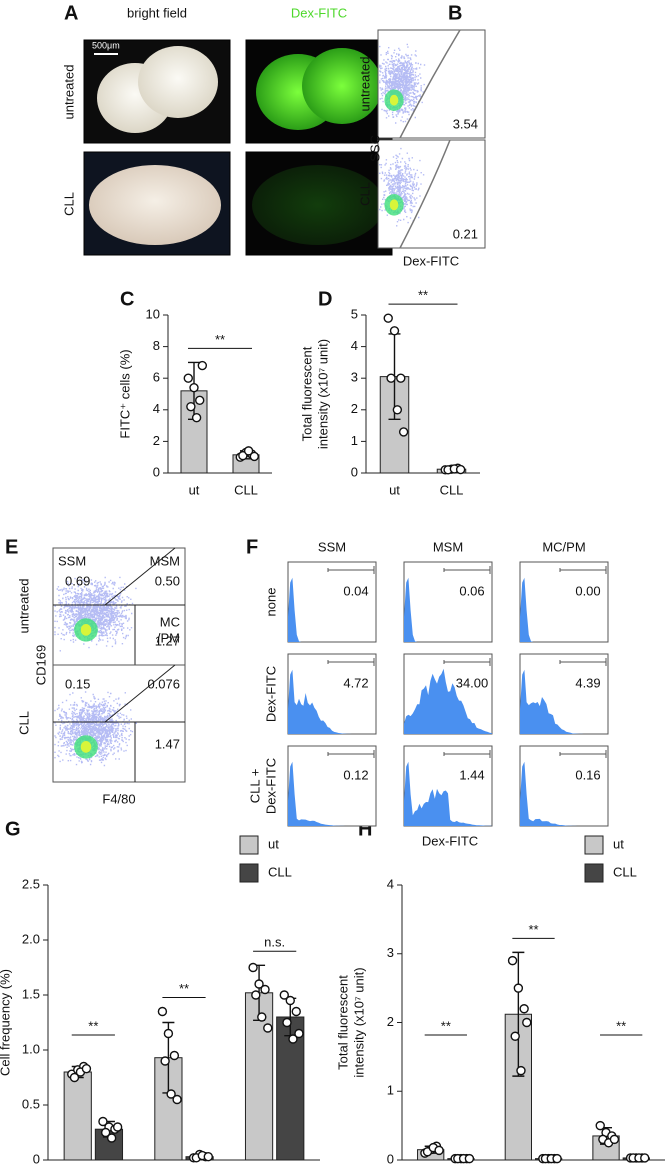 The height and width of the screenshot is (1167, 669). I want to click on gate-value: 0.076, so click(163, 683).